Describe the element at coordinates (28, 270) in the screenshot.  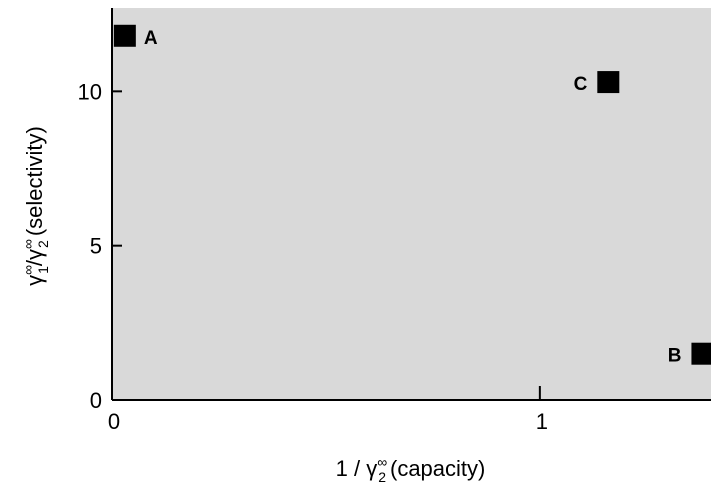
I see `y-axis-title-a-sup: ∞` at that location.